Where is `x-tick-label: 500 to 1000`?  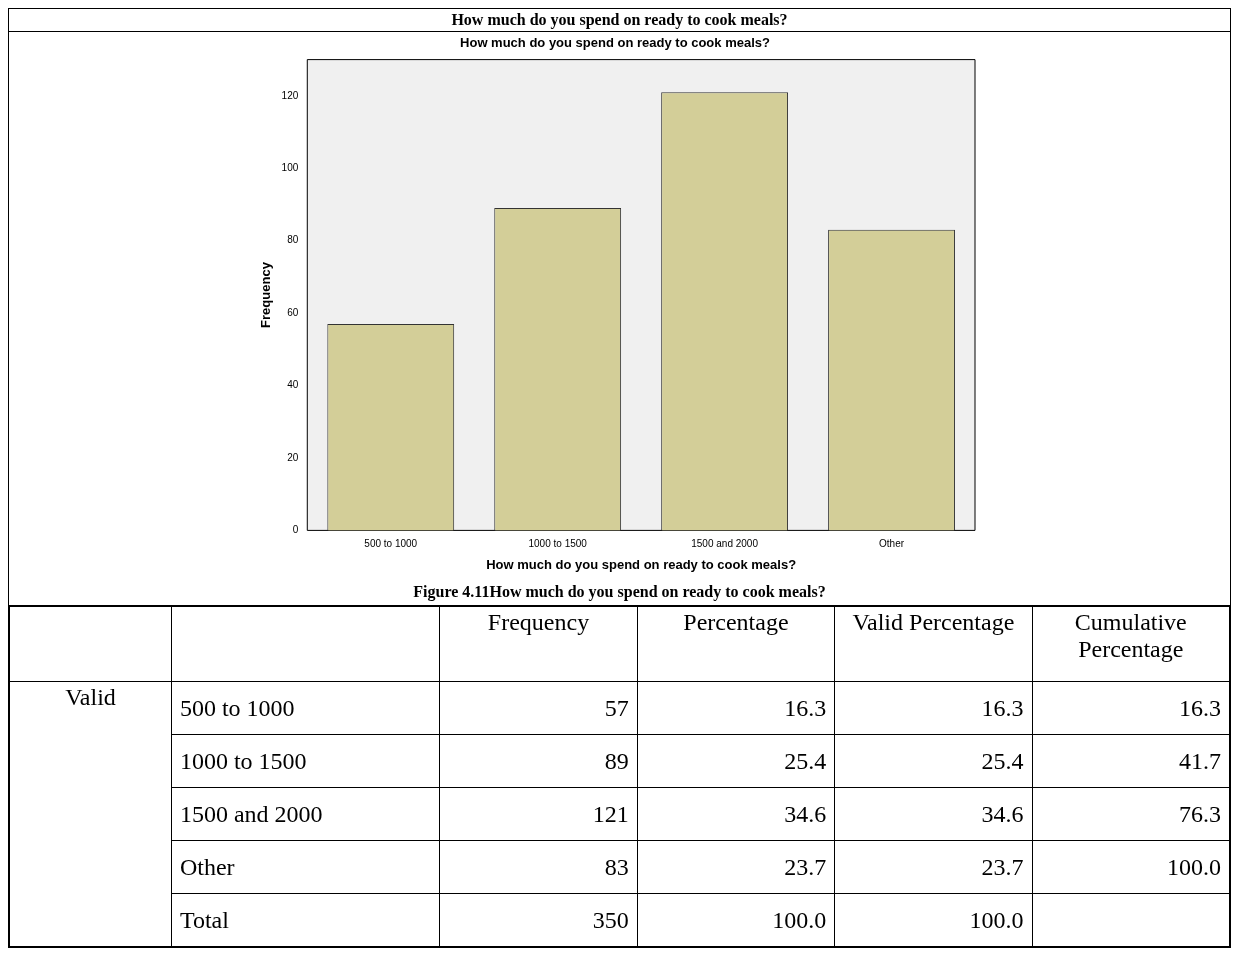 x-tick-label: 500 to 1000 is located at coordinates (390, 544).